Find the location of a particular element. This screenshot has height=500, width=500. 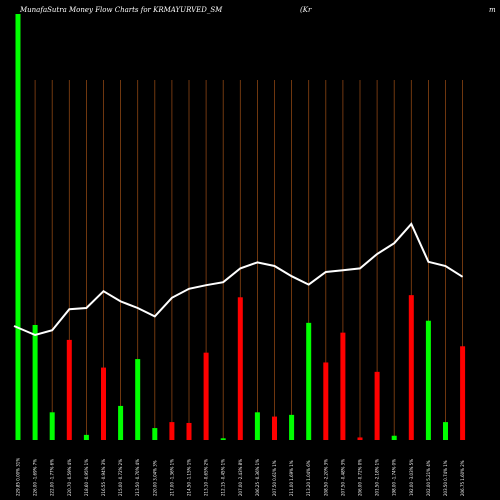

x-tick-label: 229.85 0.00% 31% is located at coordinates (18, 477).